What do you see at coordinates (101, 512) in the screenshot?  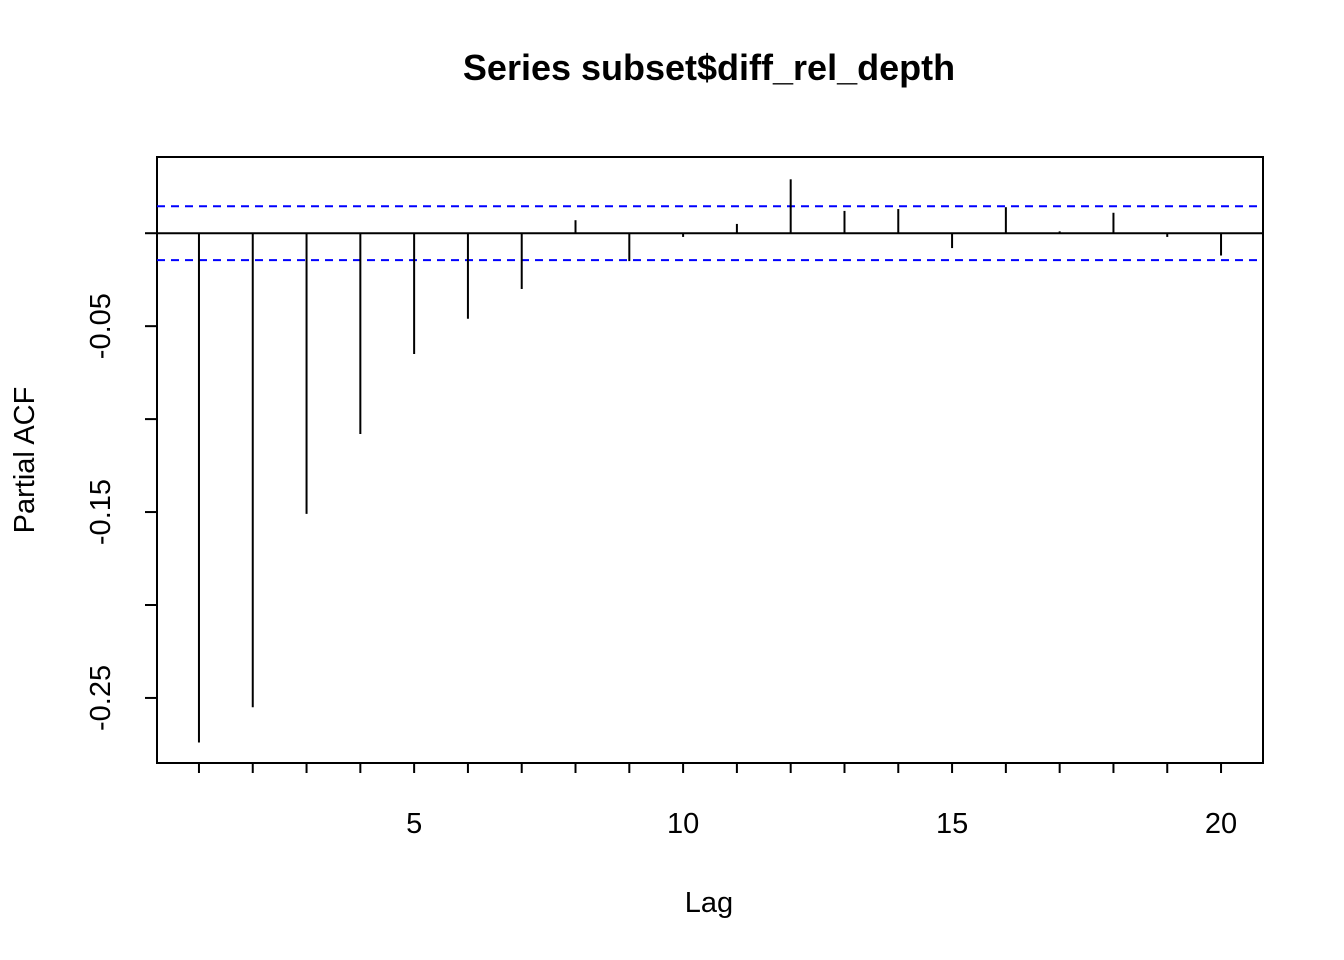 I see `y-tick-label-2: -0.15` at bounding box center [101, 512].